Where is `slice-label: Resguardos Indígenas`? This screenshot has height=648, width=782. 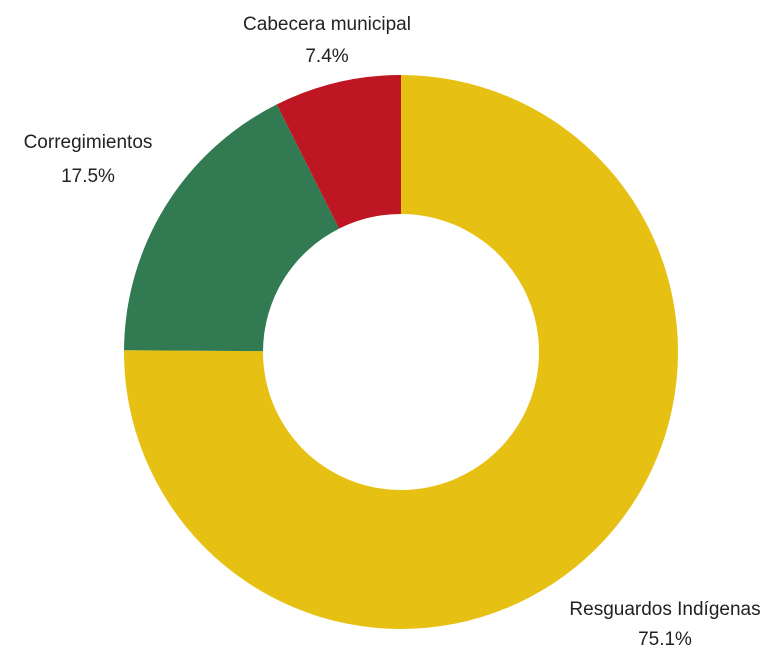
slice-label: Resguardos Indígenas is located at coordinates (664, 609).